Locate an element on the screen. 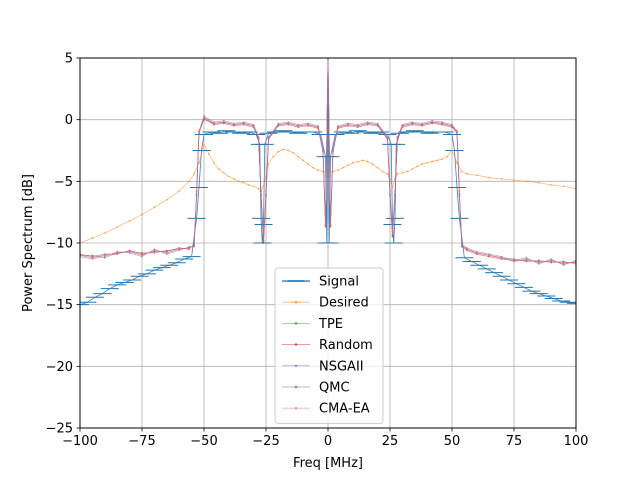 This screenshot has height=480, width=640. legend-entry-label: CMA-EA is located at coordinates (344, 409).